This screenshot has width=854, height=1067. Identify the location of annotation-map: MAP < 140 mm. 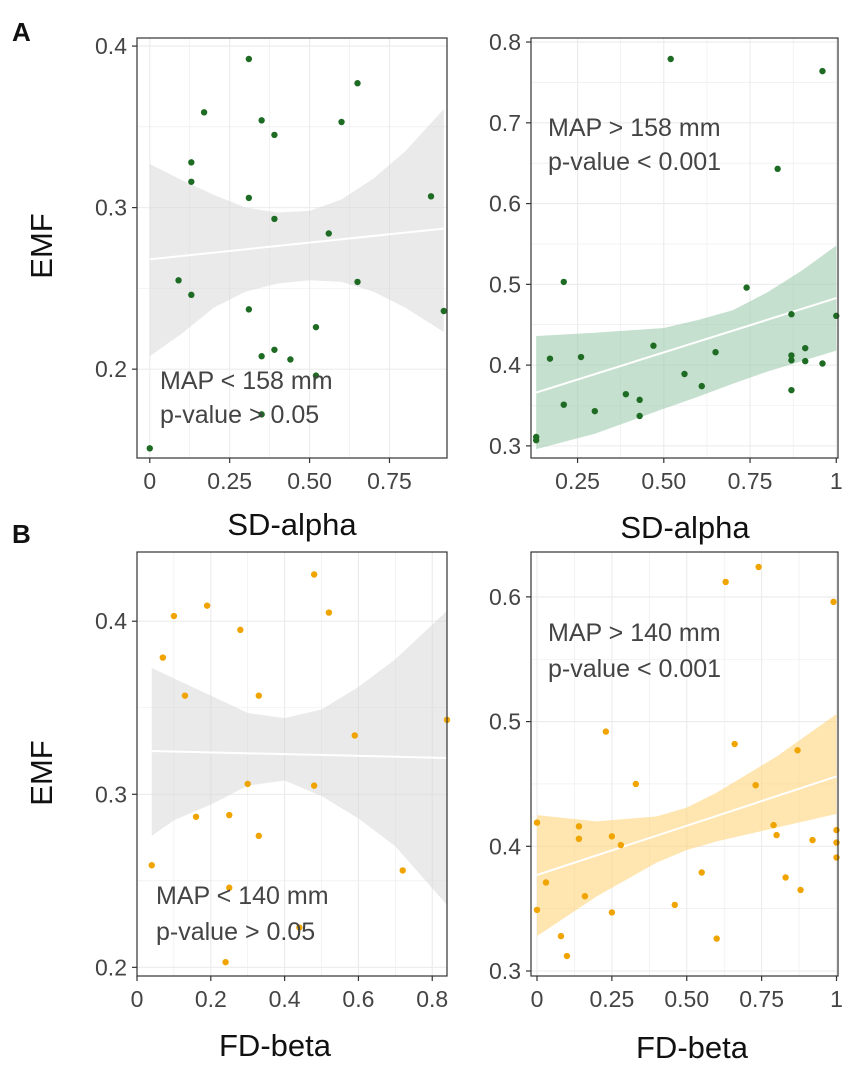
(242, 896).